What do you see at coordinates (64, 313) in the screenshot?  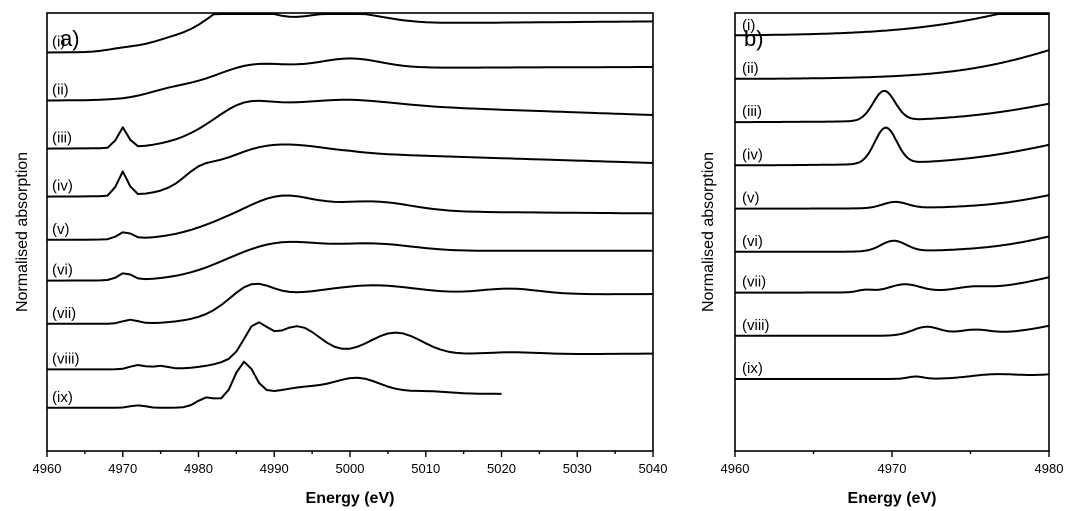 I see `series-label-a-7: (vii)` at bounding box center [64, 313].